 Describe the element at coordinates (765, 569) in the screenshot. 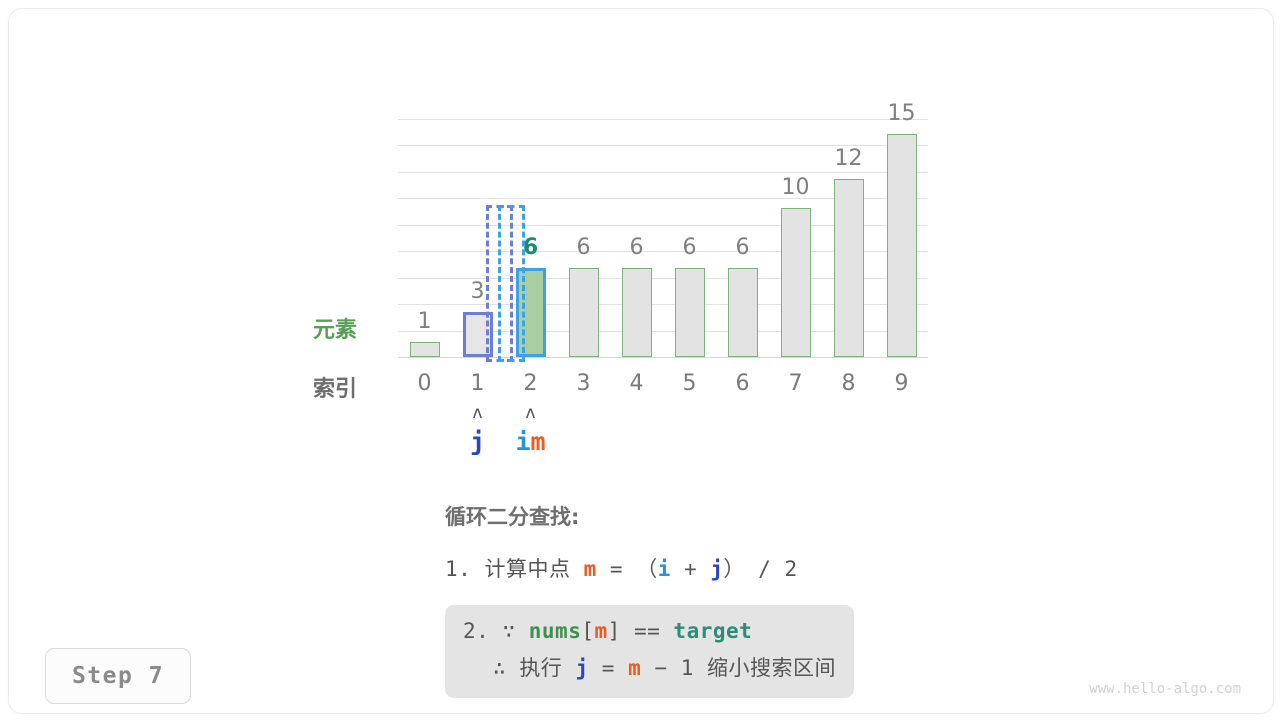

I see `step1-divide: /` at that location.